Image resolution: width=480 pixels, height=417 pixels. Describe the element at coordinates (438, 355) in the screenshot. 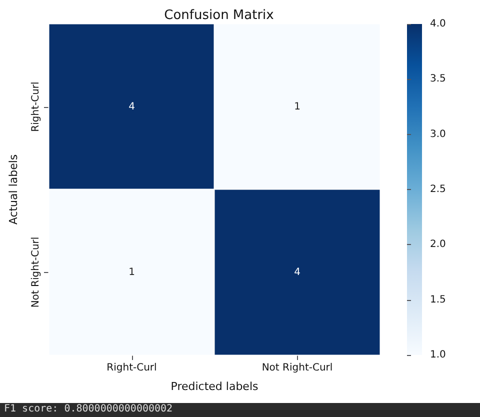

I see `color-bar-label: 1.0` at that location.